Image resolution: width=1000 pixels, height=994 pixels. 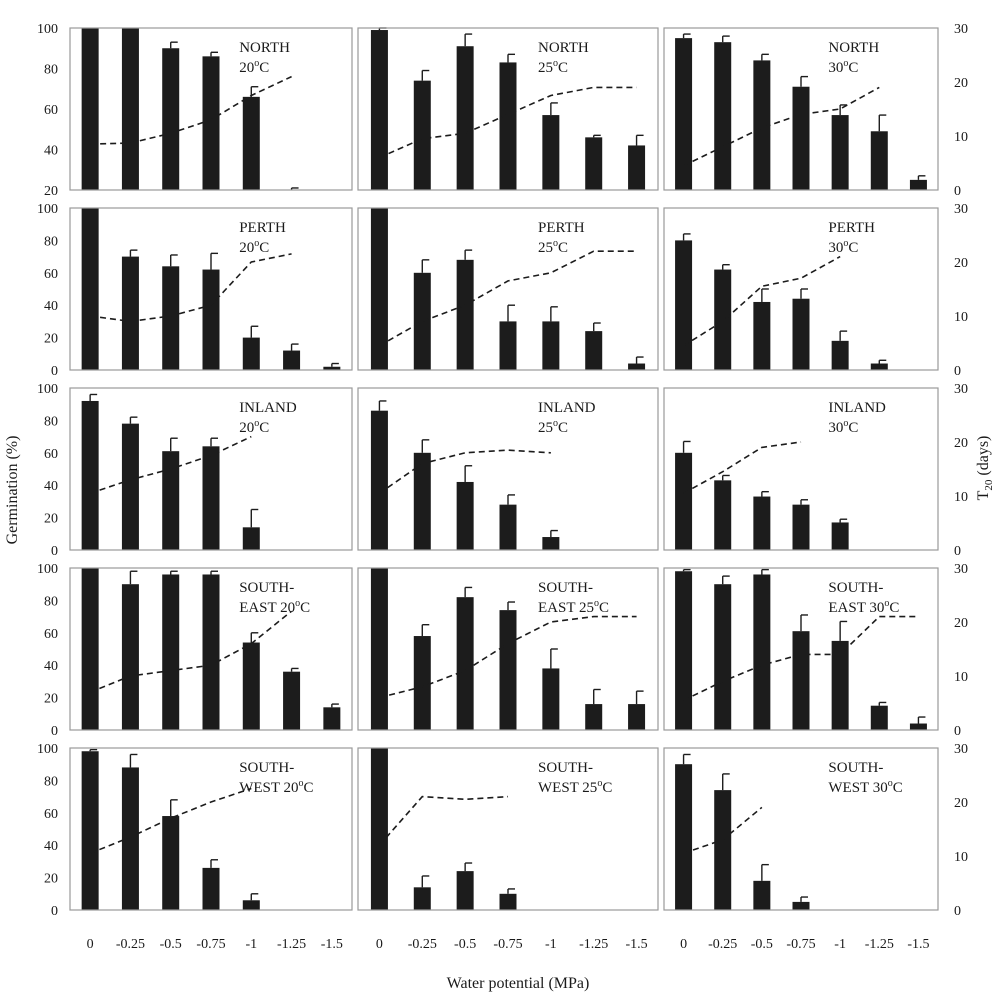 I want to click on panel-label-temp: WEST 25, so click(x=567, y=788).